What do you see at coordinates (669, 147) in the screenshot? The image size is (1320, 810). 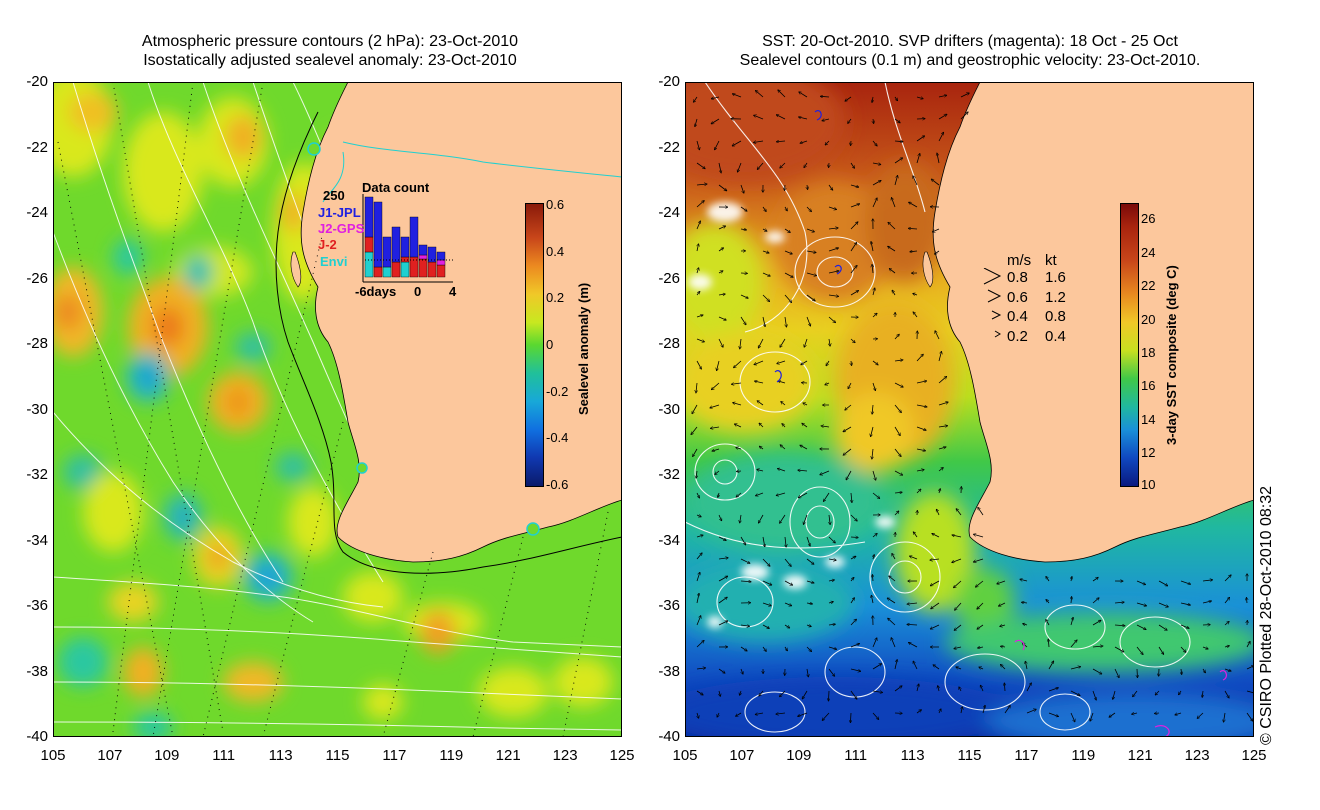 I see `right-lat-tick: -22` at bounding box center [669, 147].